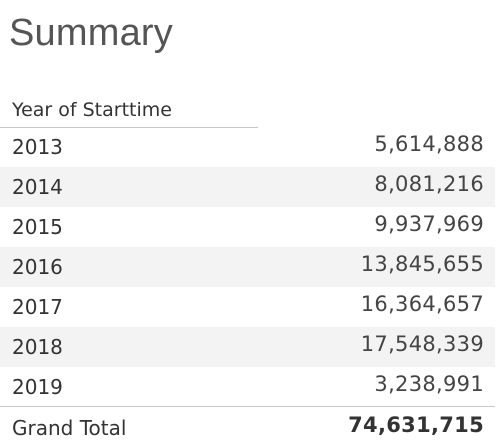 This screenshot has width=498, height=448. I want to click on grand-total-label: Grand Total, so click(69, 428).